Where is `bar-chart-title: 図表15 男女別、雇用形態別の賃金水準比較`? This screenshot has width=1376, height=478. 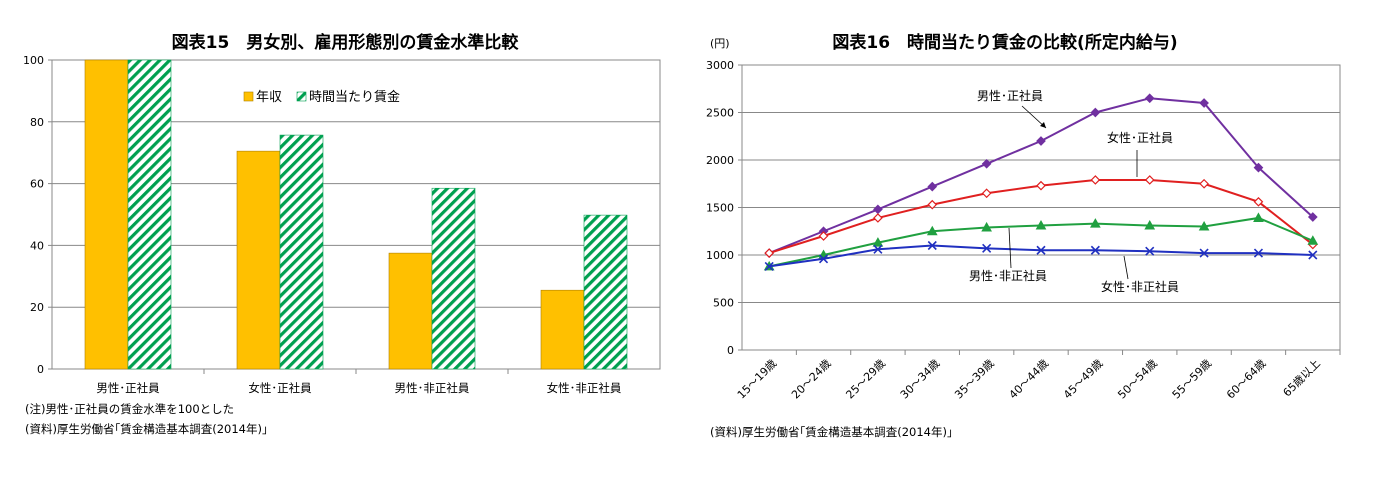
bar-chart-title: 図表15 男女別、雇用形態別の賃金水準比較 is located at coordinates (346, 42).